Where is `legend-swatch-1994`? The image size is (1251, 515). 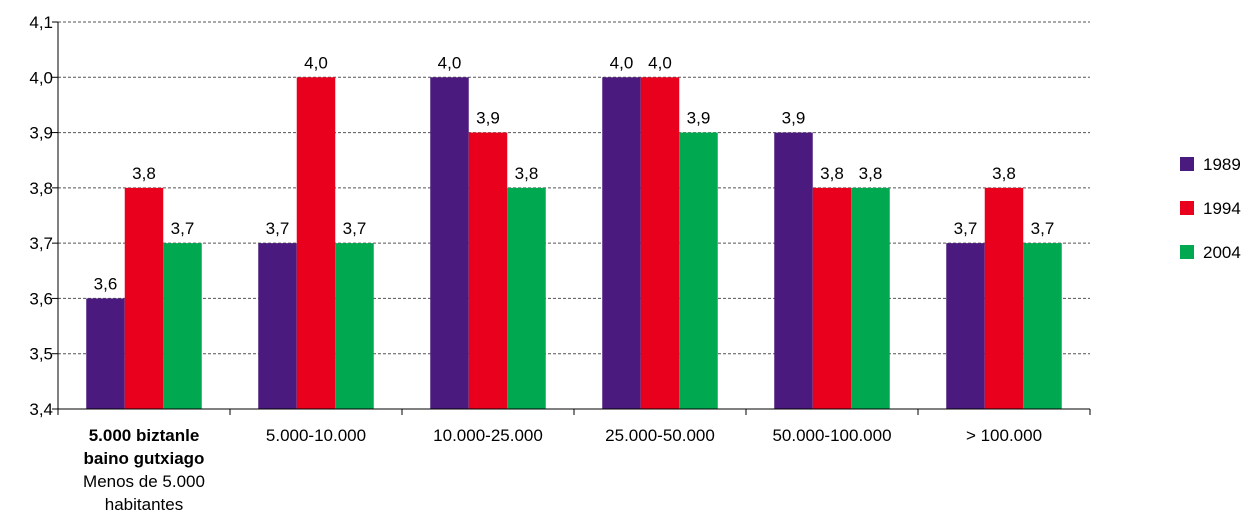
legend-swatch-1994 is located at coordinates (1187, 208).